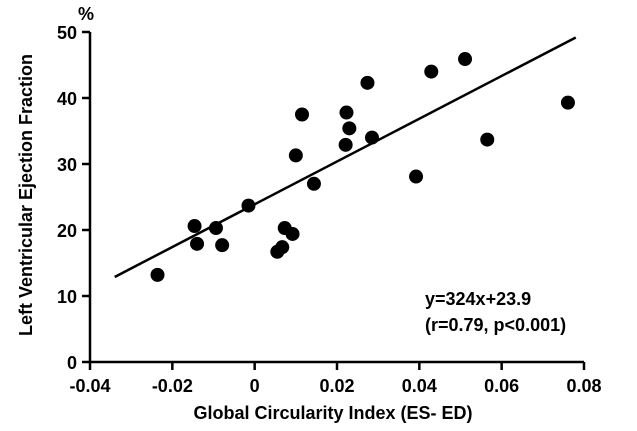  What do you see at coordinates (86, 14) in the screenshot?
I see `y-axis-unit: %` at bounding box center [86, 14].